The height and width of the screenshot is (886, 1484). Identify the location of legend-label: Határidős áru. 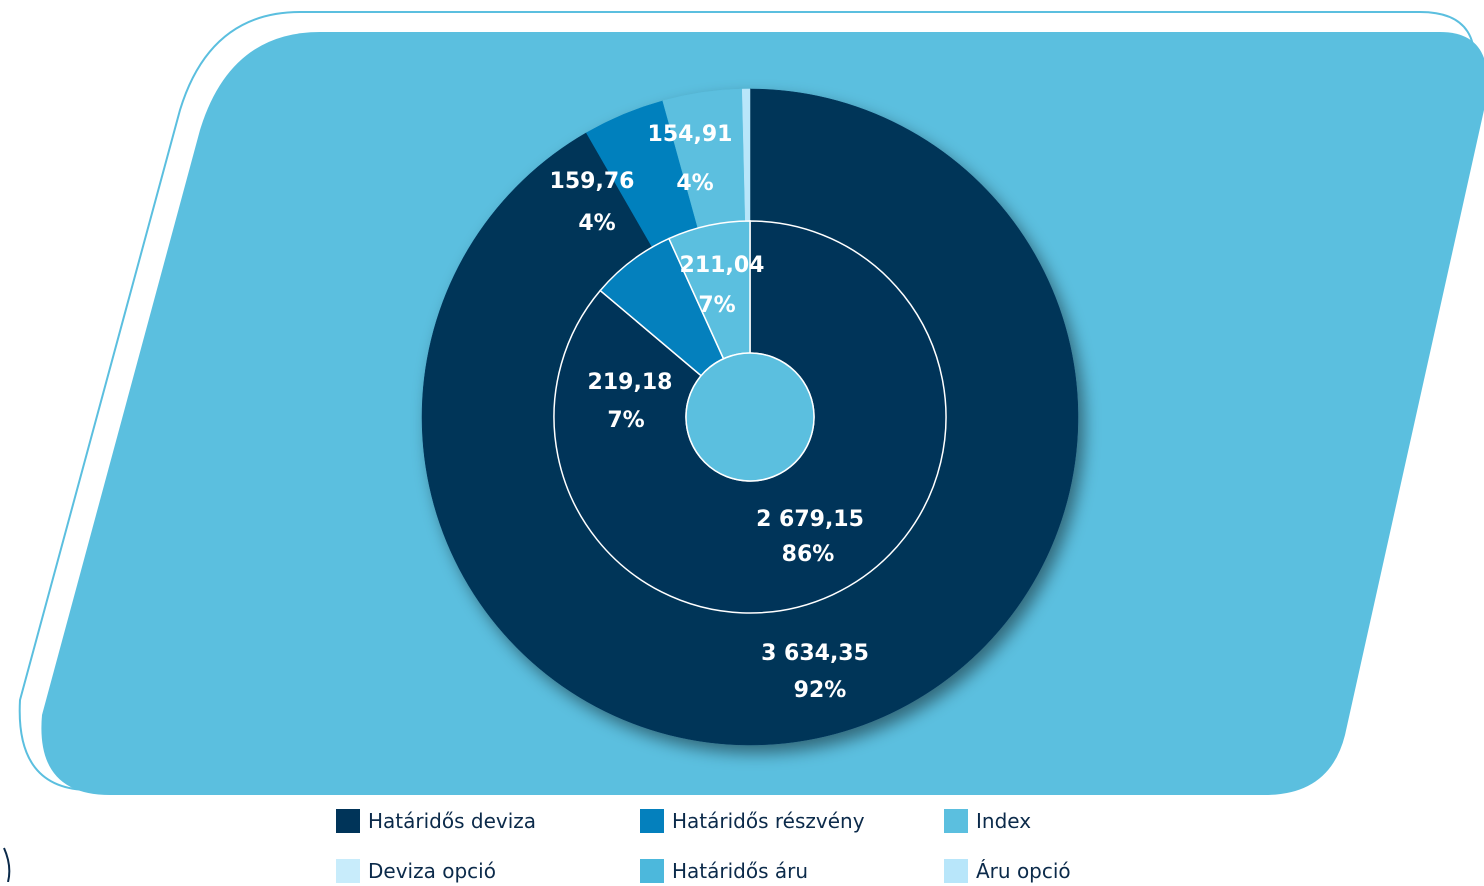
(740, 871).